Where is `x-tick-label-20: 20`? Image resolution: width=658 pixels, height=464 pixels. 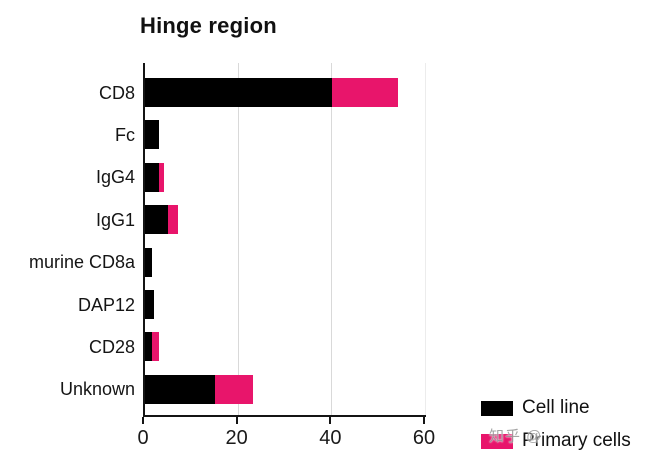 x-tick-label-20: 20 is located at coordinates (236, 438).